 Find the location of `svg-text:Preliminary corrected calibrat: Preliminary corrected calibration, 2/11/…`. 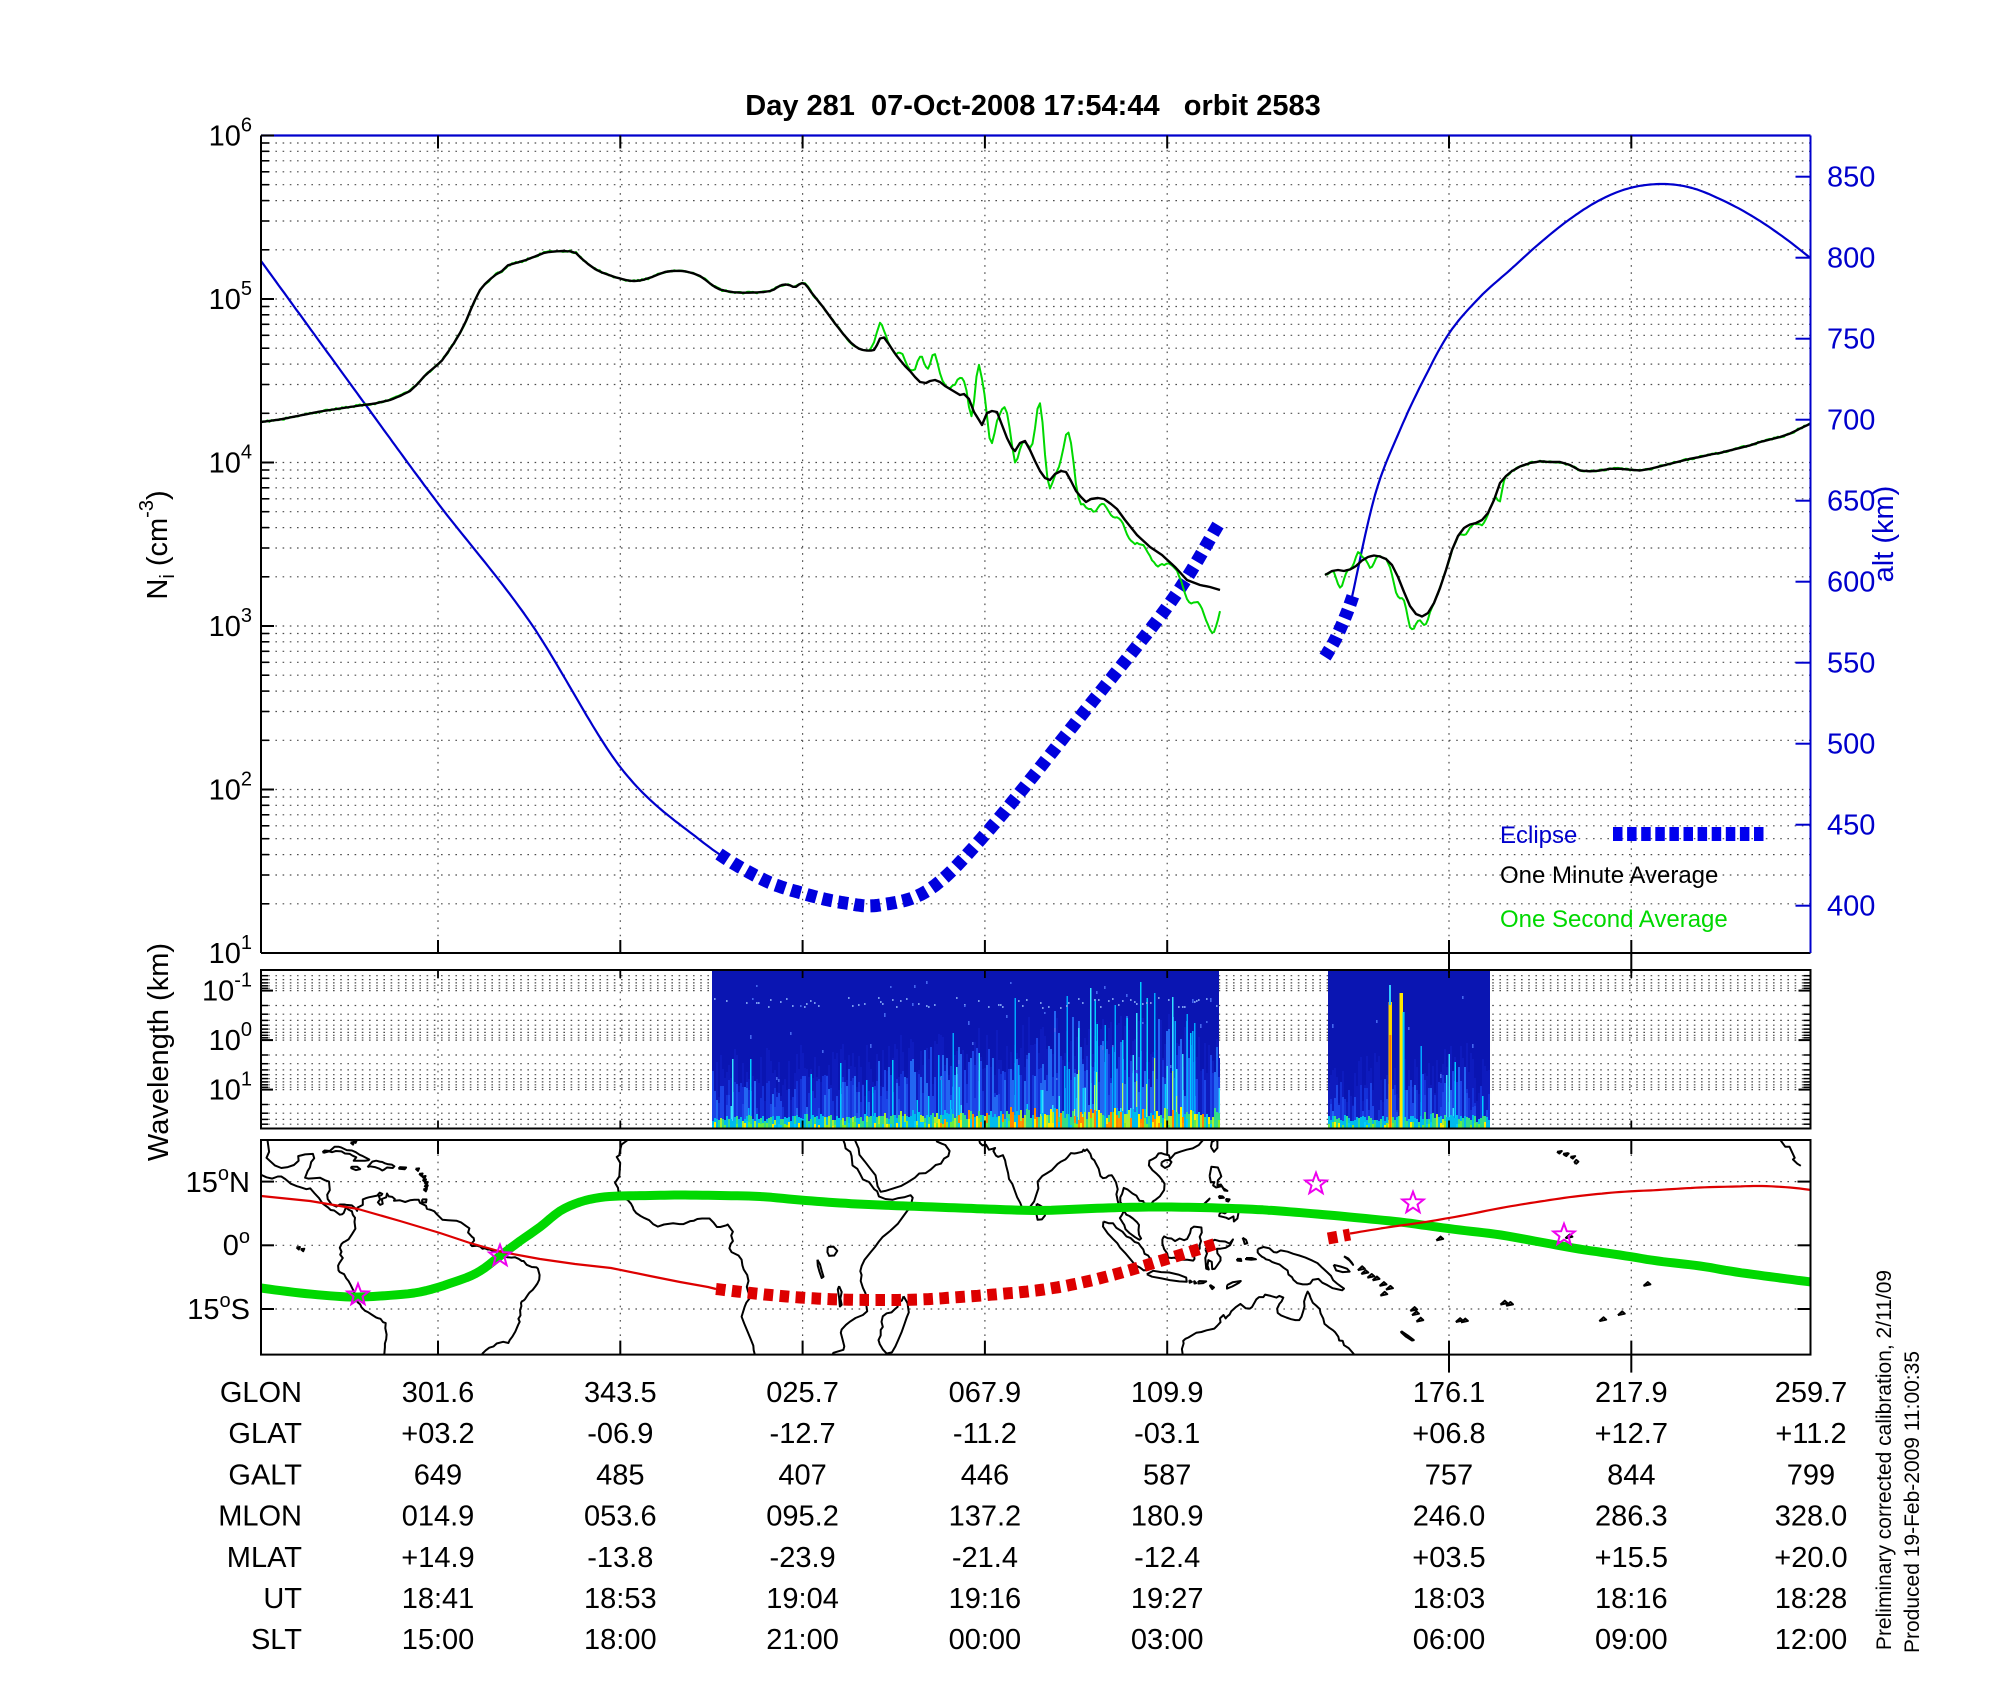

svg-text:Preliminary corrected calibrat: Preliminary corrected calibration, 2/11/… is located at coordinates (1884, 1460).